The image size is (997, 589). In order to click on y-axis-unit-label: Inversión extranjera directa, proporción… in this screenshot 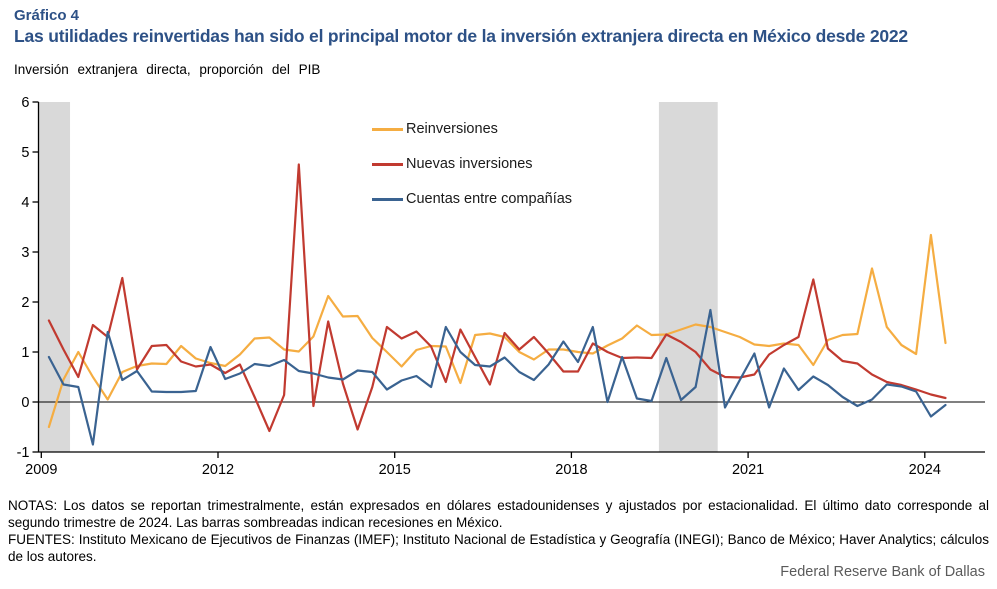, I will do `click(167, 69)`.